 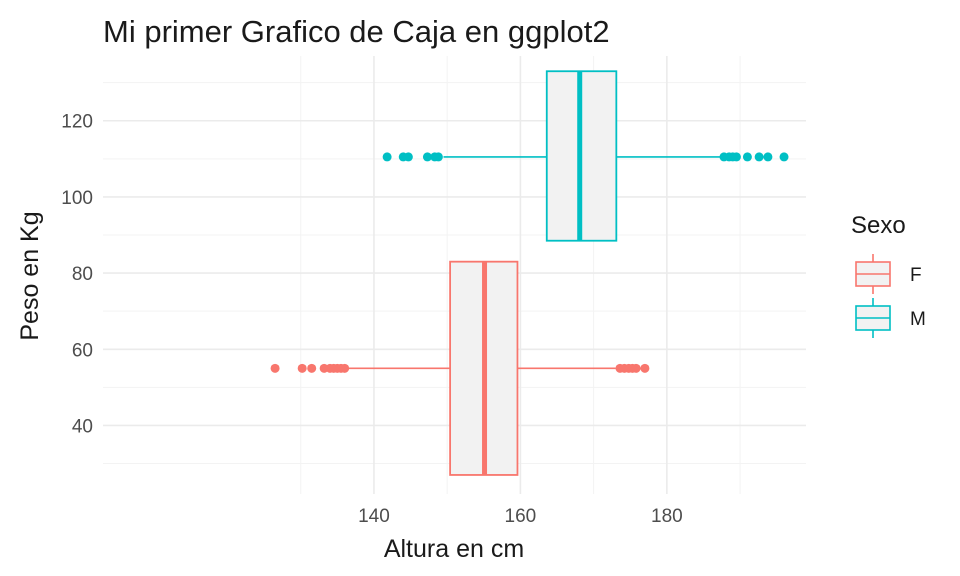 What do you see at coordinates (878, 225) in the screenshot?
I see `legend-title: Sexo` at bounding box center [878, 225].